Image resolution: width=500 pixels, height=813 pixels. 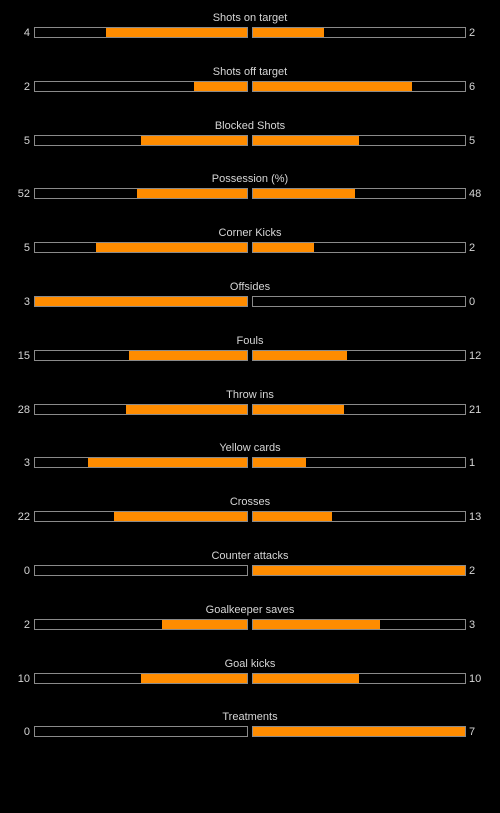 What do you see at coordinates (250, 146) in the screenshot?
I see `stat-row-blocked-shots: Blocked Shots 5 5` at bounding box center [250, 146].